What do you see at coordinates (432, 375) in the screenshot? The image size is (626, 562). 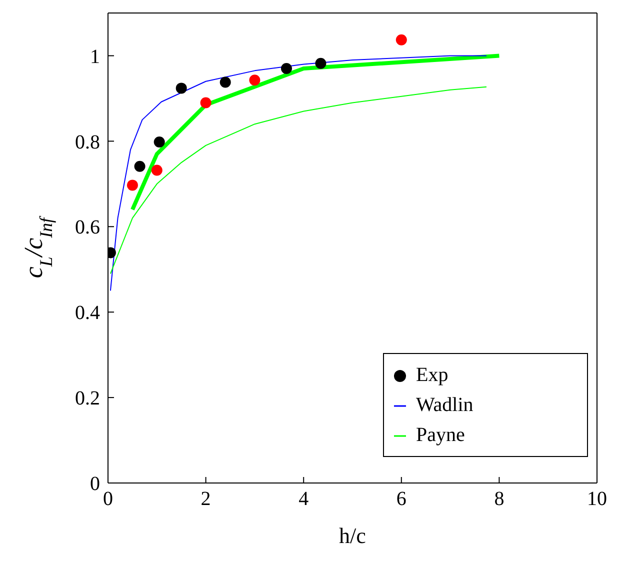 I see `legend-label: Exp` at bounding box center [432, 375].